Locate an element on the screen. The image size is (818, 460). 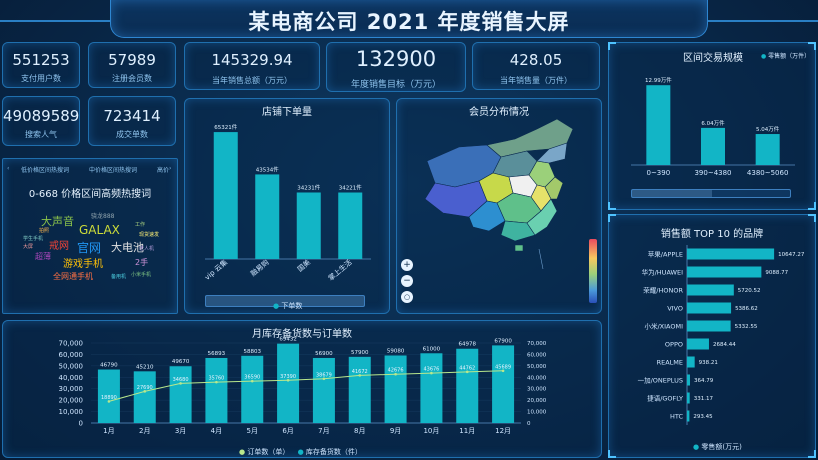
slider-track is located at coordinates (672, 193).